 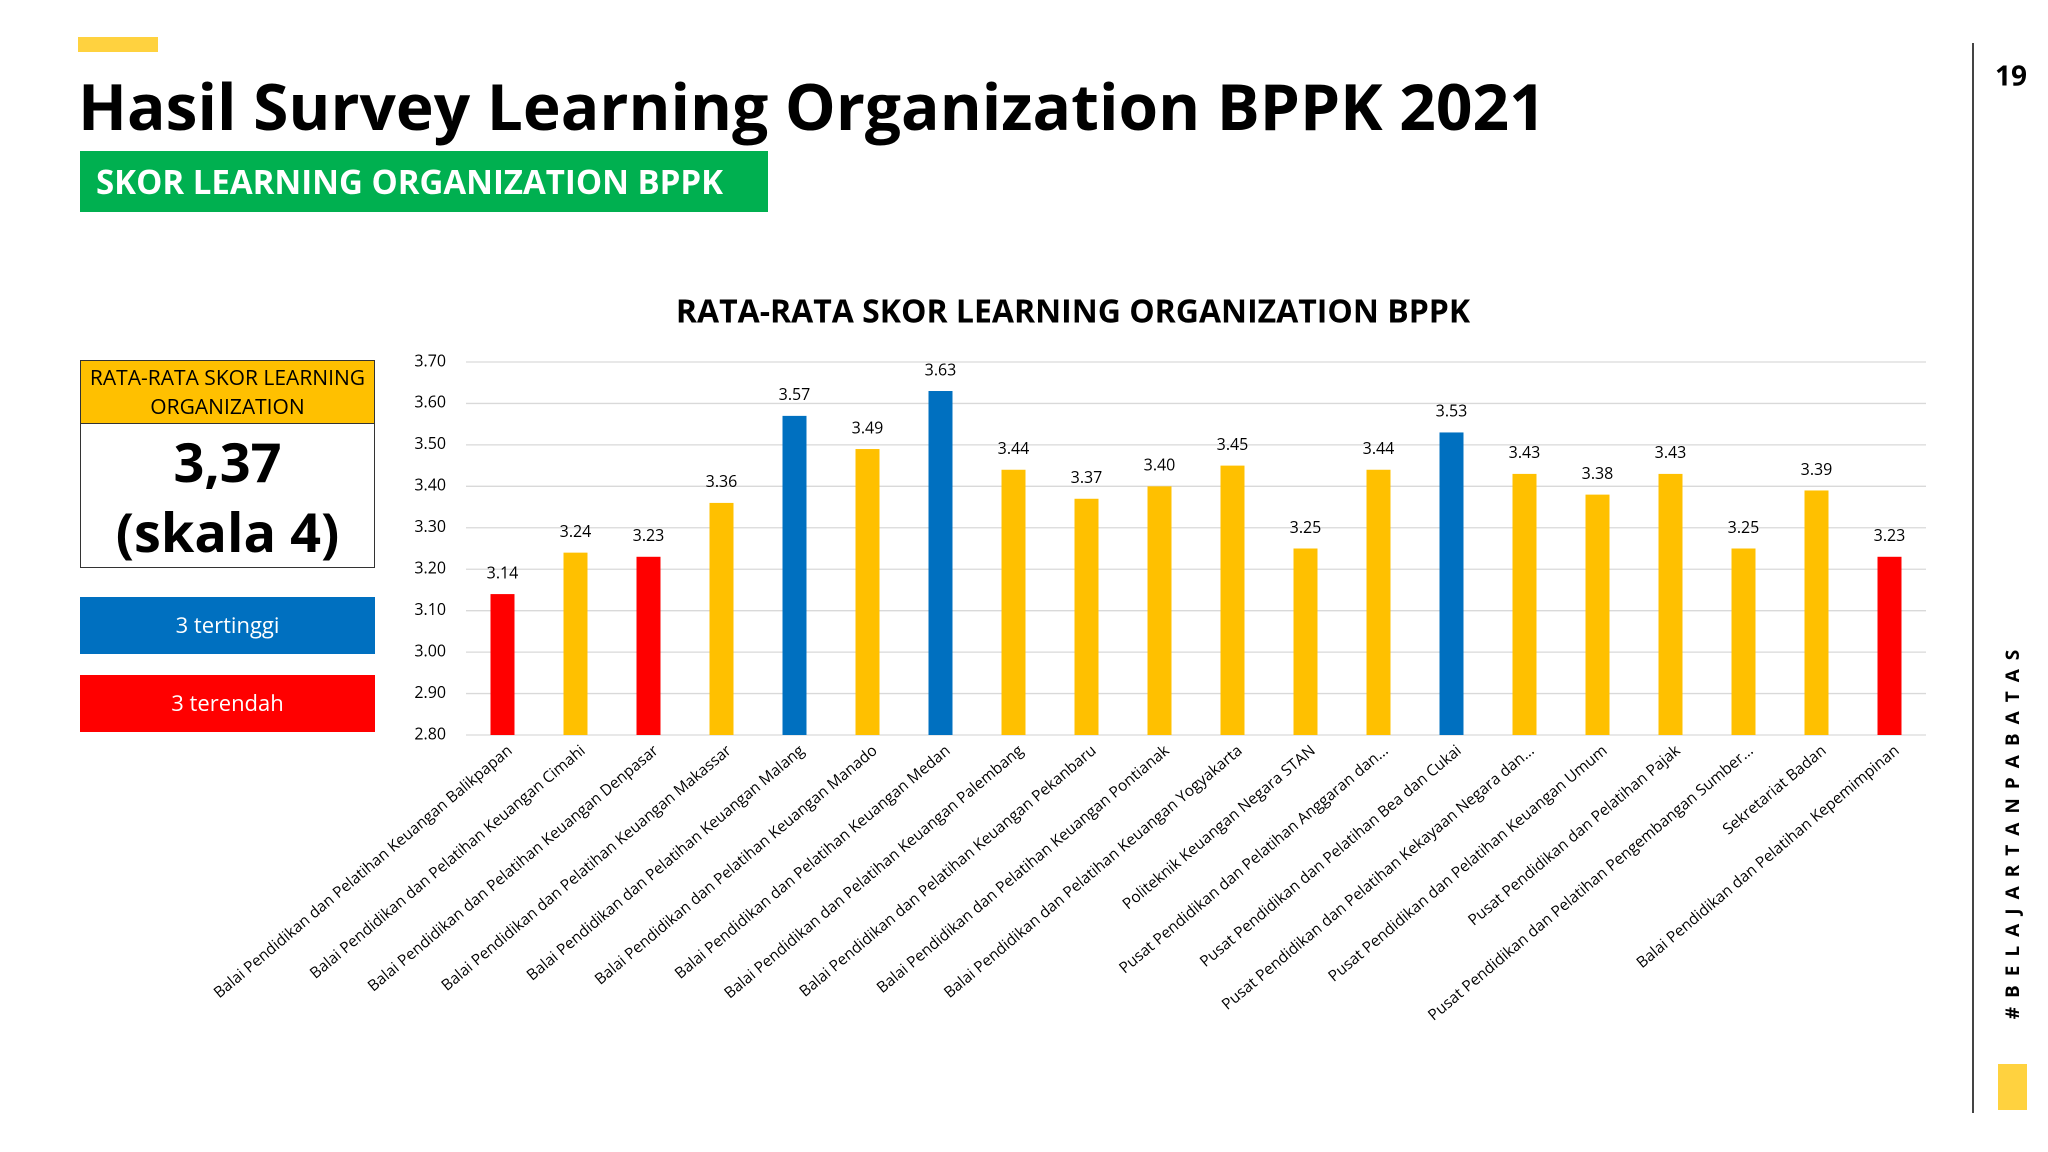 I want to click on legend-item: 3 tertinggi, so click(x=227, y=625).